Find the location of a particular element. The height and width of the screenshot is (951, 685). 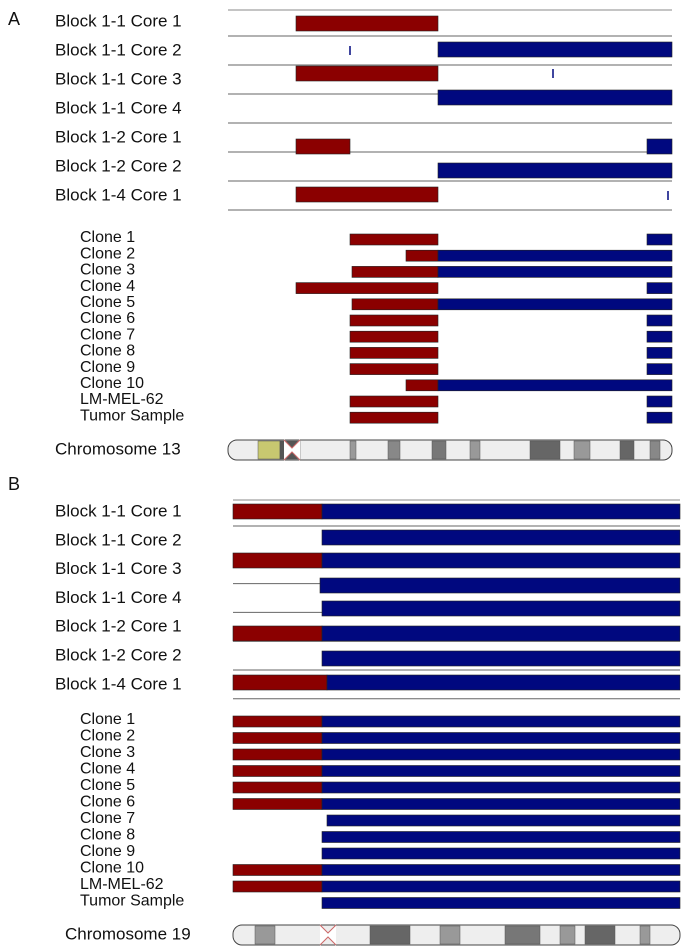

clone-label: Clone 1 is located at coordinates (107, 719).